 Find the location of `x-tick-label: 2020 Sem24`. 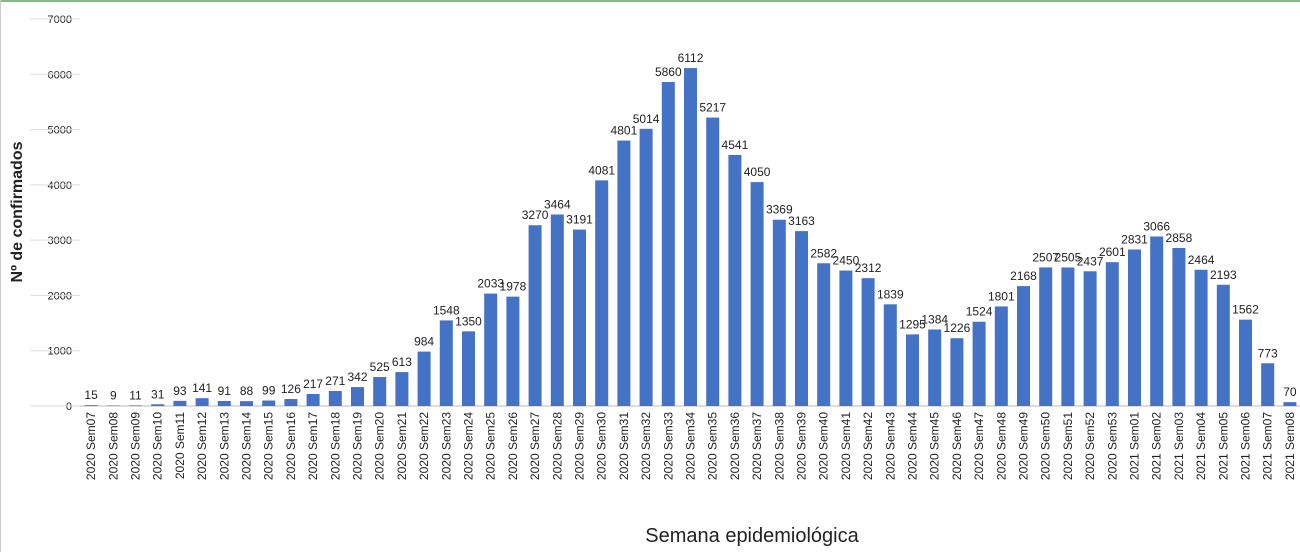

x-tick-label: 2020 Sem24 is located at coordinates (469, 446).